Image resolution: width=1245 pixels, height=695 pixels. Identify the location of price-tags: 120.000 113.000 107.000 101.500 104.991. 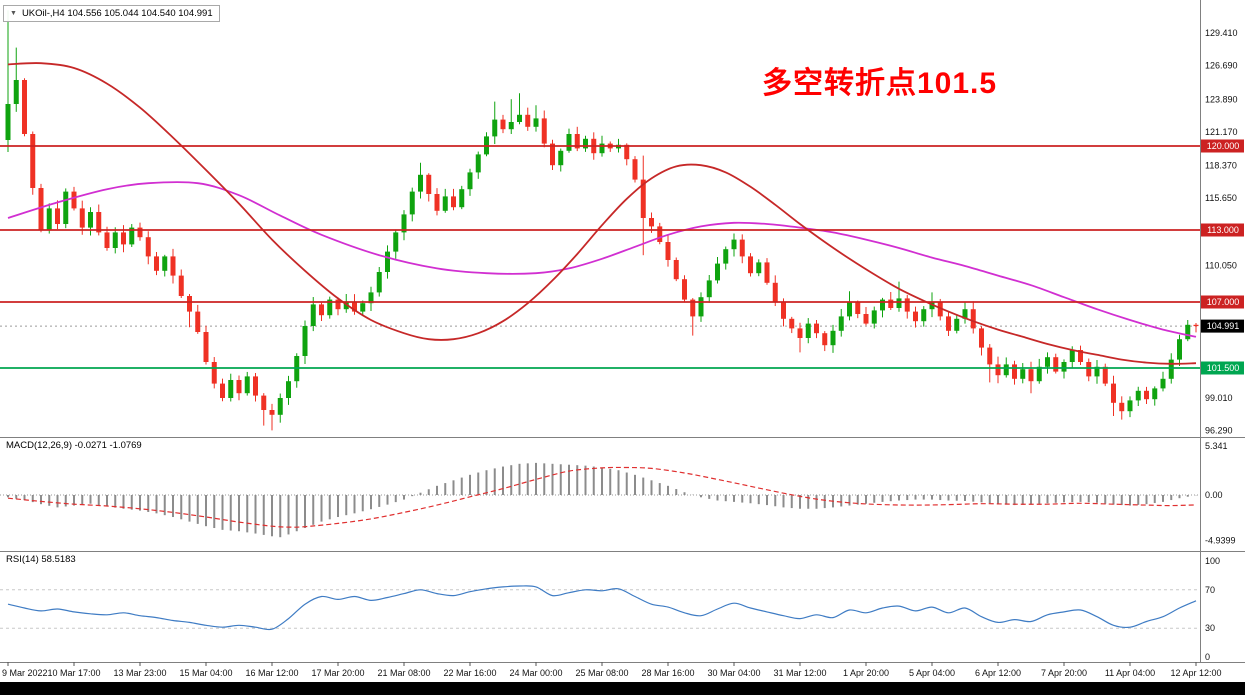
(1222, 257).